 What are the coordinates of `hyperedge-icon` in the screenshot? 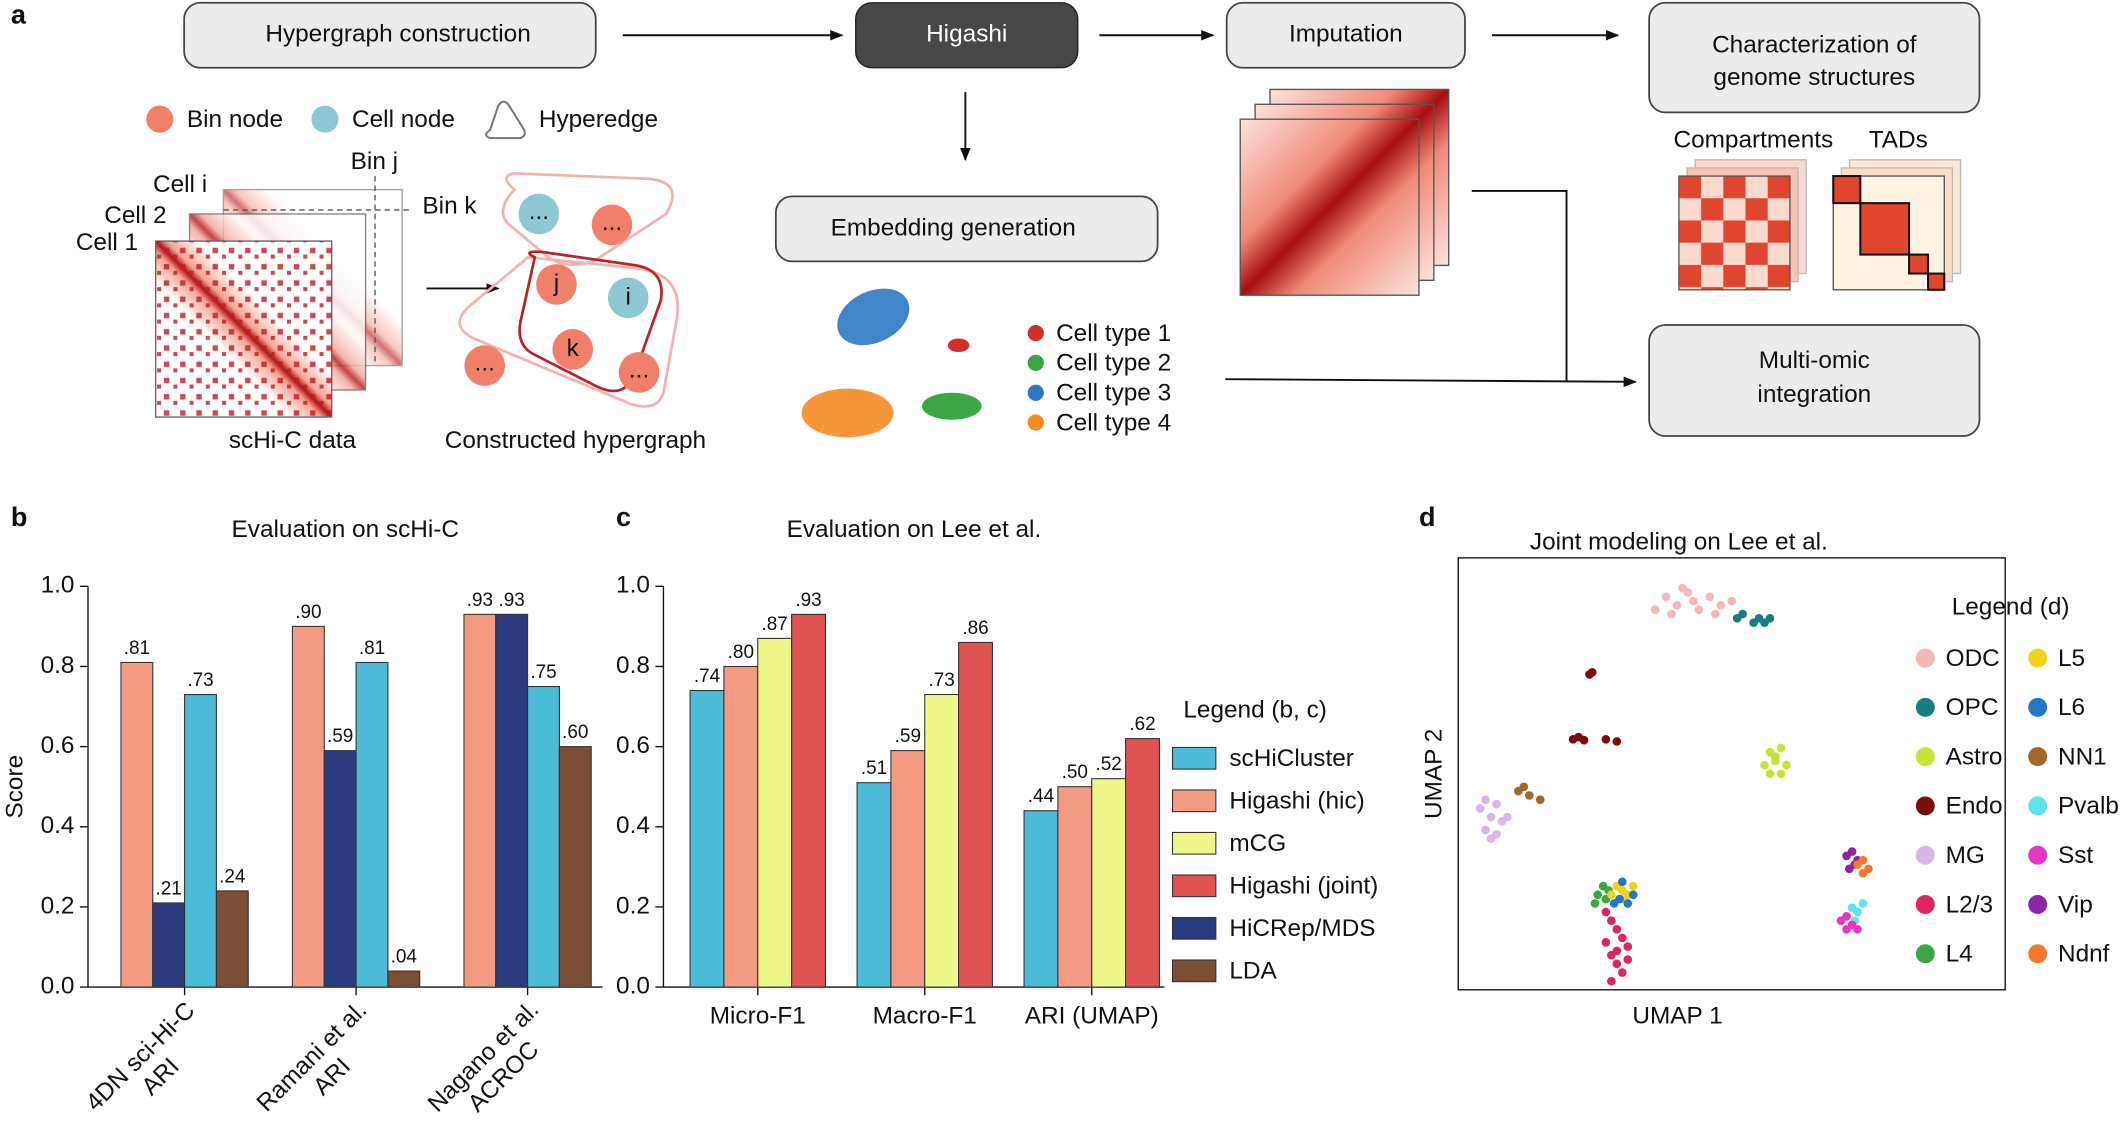 It's located at (505, 120).